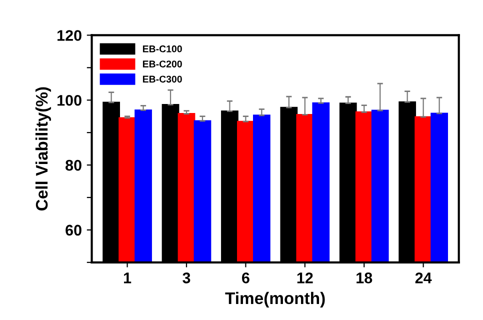 Image resolution: width=483 pixels, height=320 pixels. What do you see at coordinates (70, 100) in the screenshot?
I see `y-tick-label: 100` at bounding box center [70, 100].